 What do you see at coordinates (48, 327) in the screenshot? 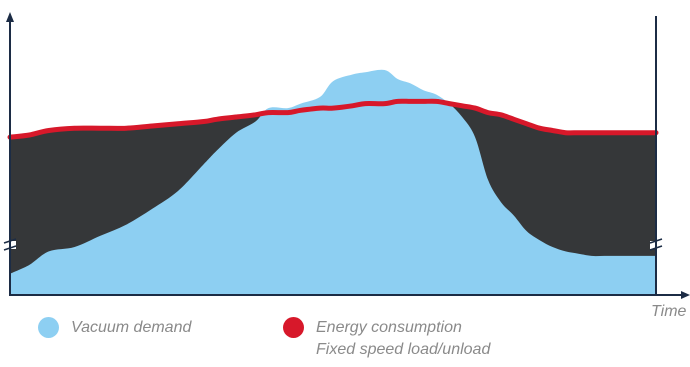
I see `vacuum-demand-swatch-icon` at bounding box center [48, 327].